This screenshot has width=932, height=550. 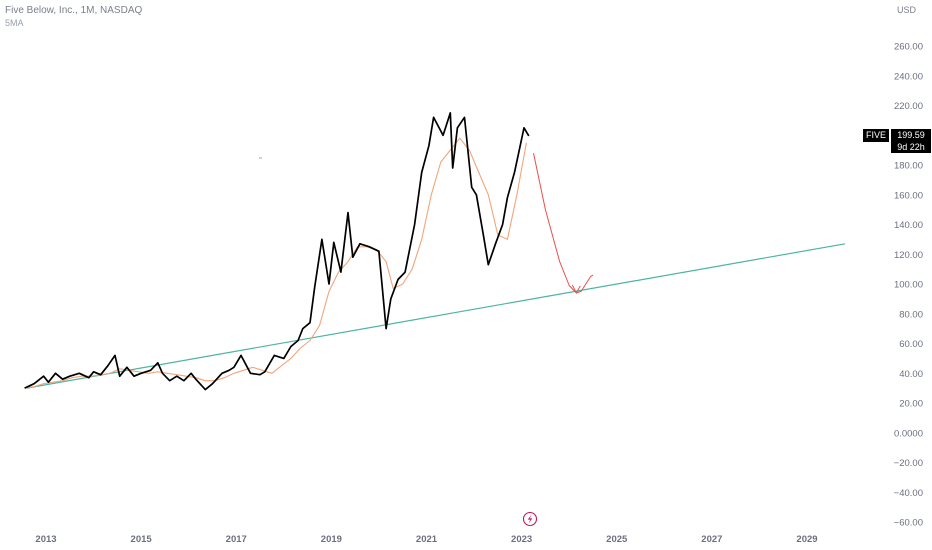 I want to click on x-tick-label: 2019, so click(x=331, y=539).